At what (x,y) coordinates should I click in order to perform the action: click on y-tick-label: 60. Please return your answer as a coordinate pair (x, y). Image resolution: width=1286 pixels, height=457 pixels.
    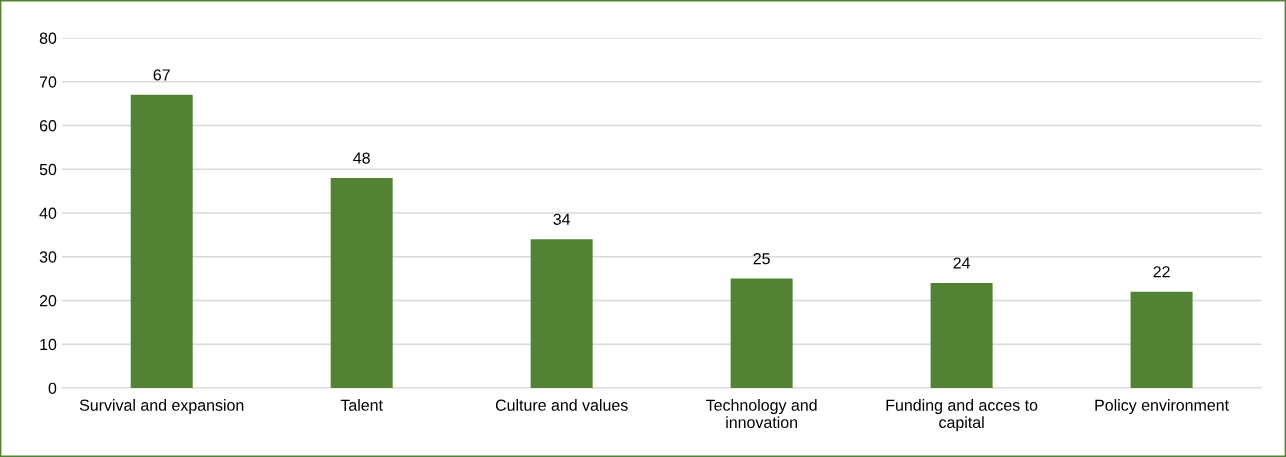
    Looking at the image, I should click on (48, 126).